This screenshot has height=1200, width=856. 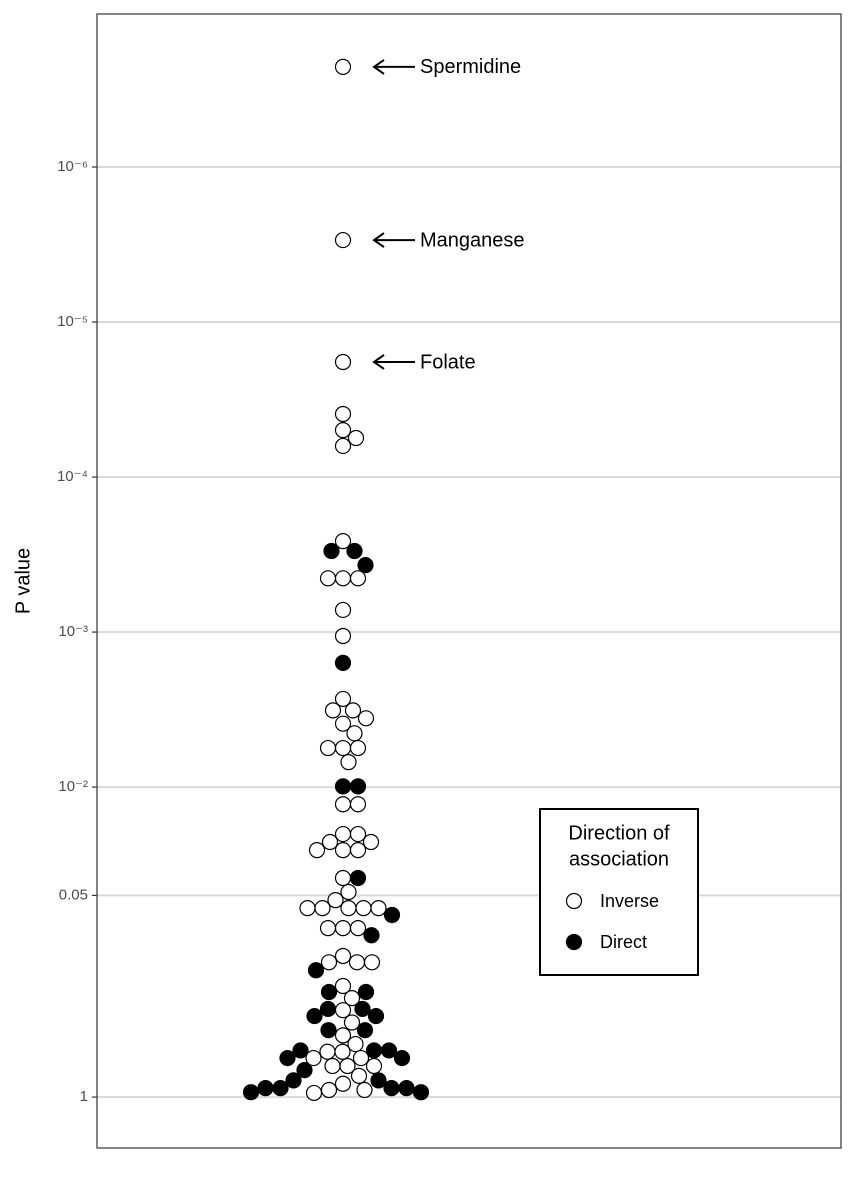 What do you see at coordinates (472, 240) in the screenshot?
I see `annotation-label: Manganese` at bounding box center [472, 240].